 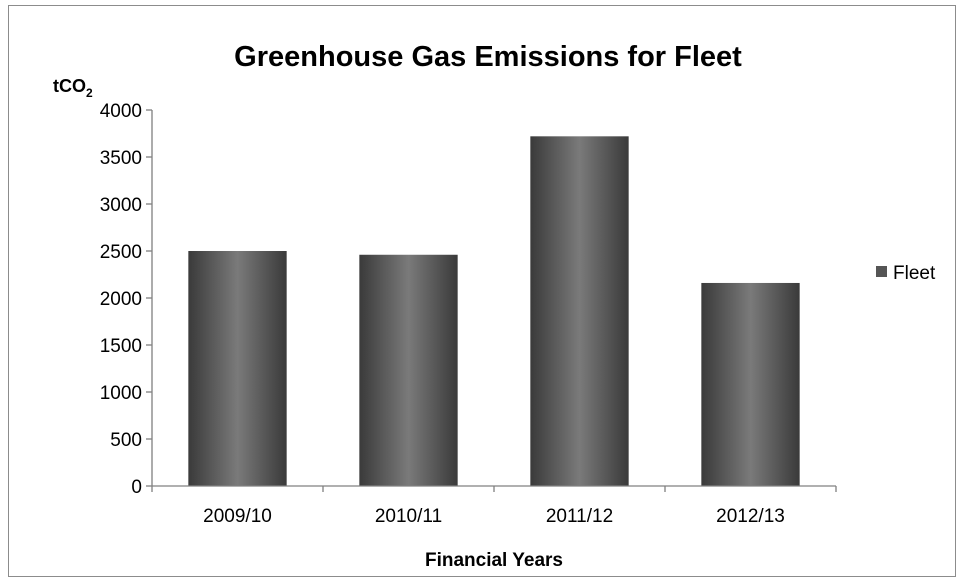 What do you see at coordinates (121, 158) in the screenshot?
I see `y-tick-label: 3500` at bounding box center [121, 158].